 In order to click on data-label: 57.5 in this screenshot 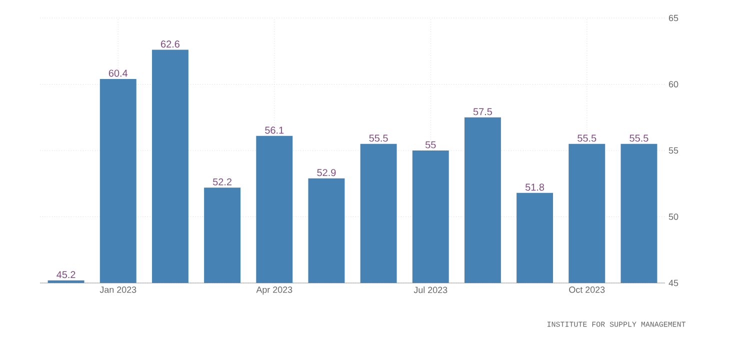, I will do `click(482, 112)`.